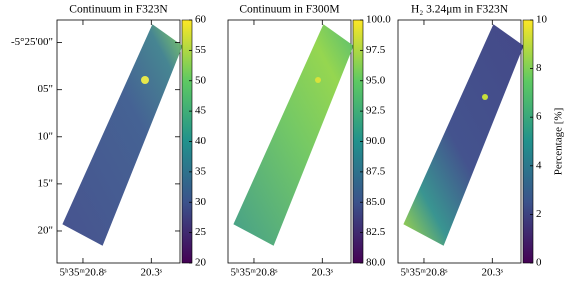 Image resolution: width=581 pixels, height=285 pixels. I want to click on colorbar-tick-label: 82.5, so click(376, 232).